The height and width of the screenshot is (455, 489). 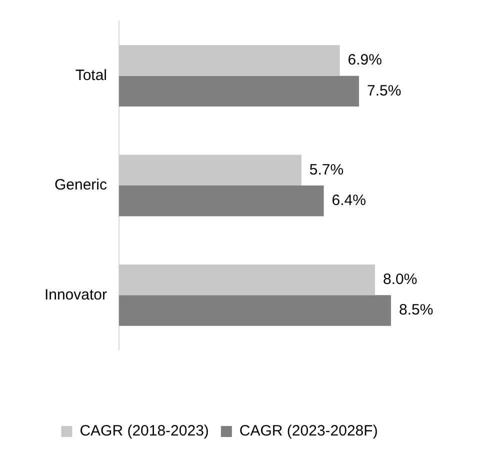 What do you see at coordinates (75, 295) in the screenshot?
I see `y-tick-label: Innovator` at bounding box center [75, 295].